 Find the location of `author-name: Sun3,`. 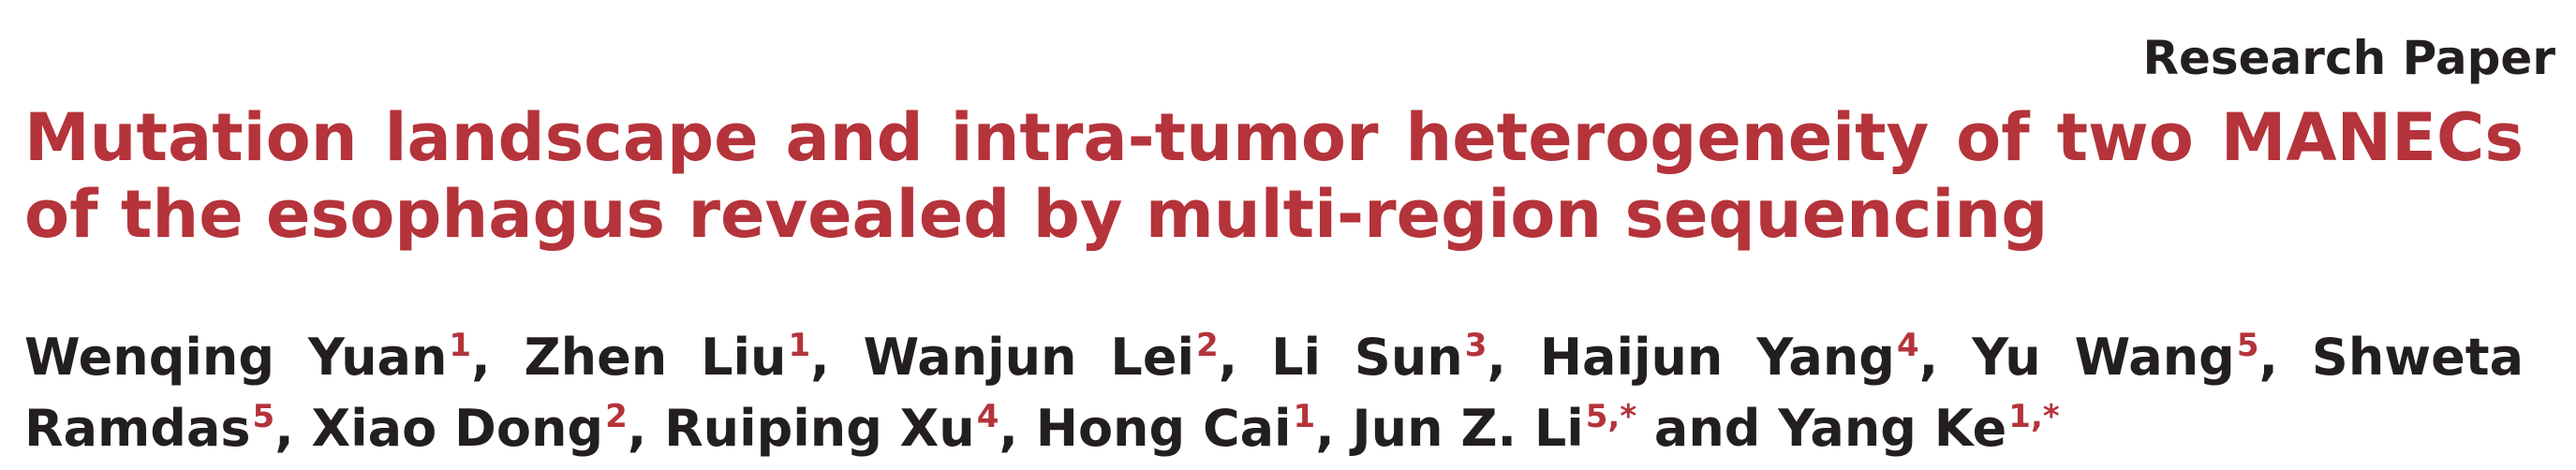

author-name: Sun3, is located at coordinates (1430, 357).